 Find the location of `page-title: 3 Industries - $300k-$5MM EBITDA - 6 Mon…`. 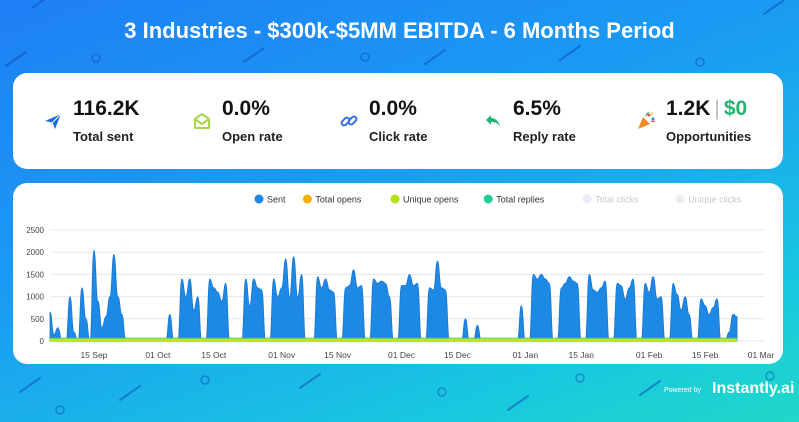

page-title: 3 Industries - $300k-$5MM EBITDA - 6 Mon… is located at coordinates (399, 30).